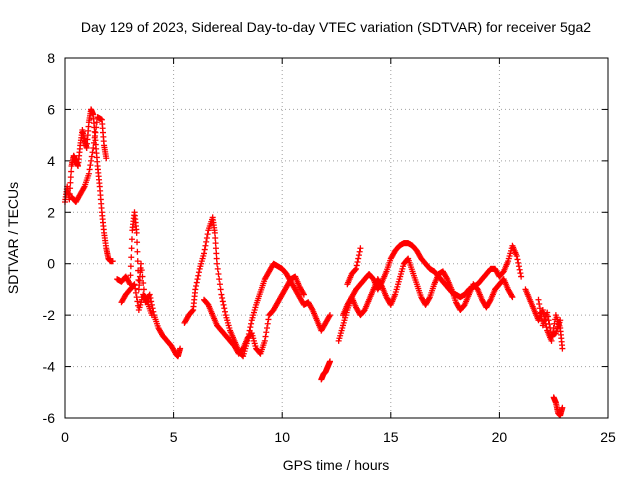  What do you see at coordinates (51, 161) in the screenshot?
I see `y-tick-label: 4` at bounding box center [51, 161].